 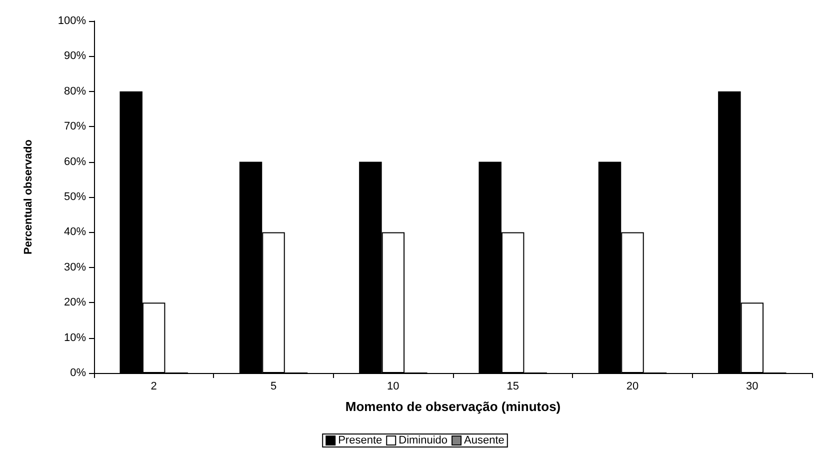 What do you see at coordinates (512, 386) in the screenshot?
I see `x-tick-label: 15` at bounding box center [512, 386].